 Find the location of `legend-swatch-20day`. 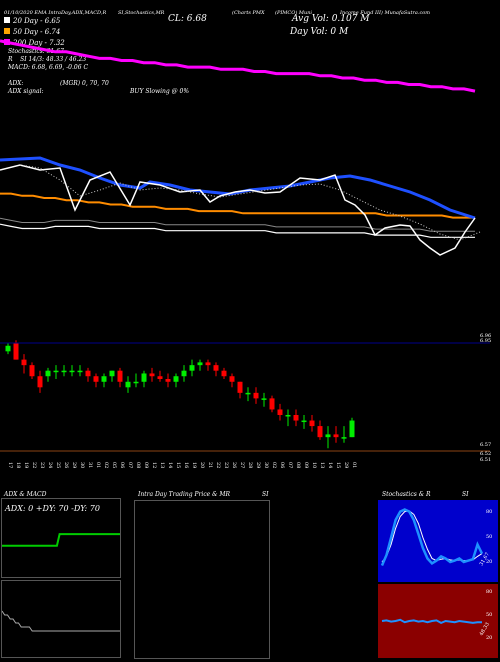

legend-swatch-20day is located at coordinates (7, 20).